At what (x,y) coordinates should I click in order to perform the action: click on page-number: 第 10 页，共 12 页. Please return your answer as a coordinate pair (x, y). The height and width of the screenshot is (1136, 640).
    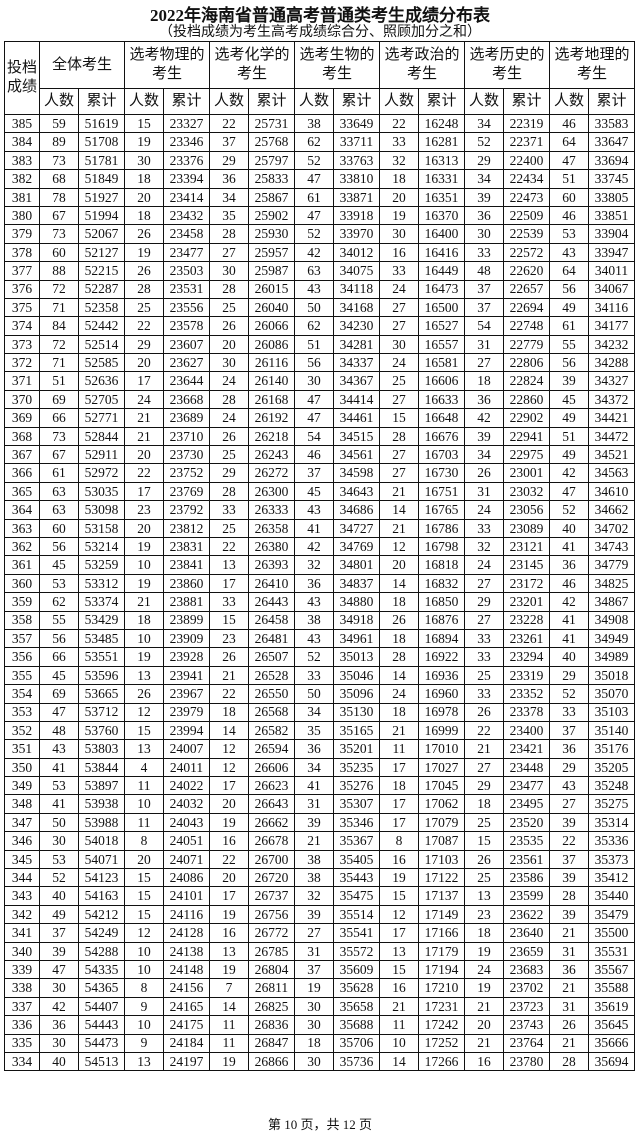
    Looking at the image, I should click on (319, 1124).